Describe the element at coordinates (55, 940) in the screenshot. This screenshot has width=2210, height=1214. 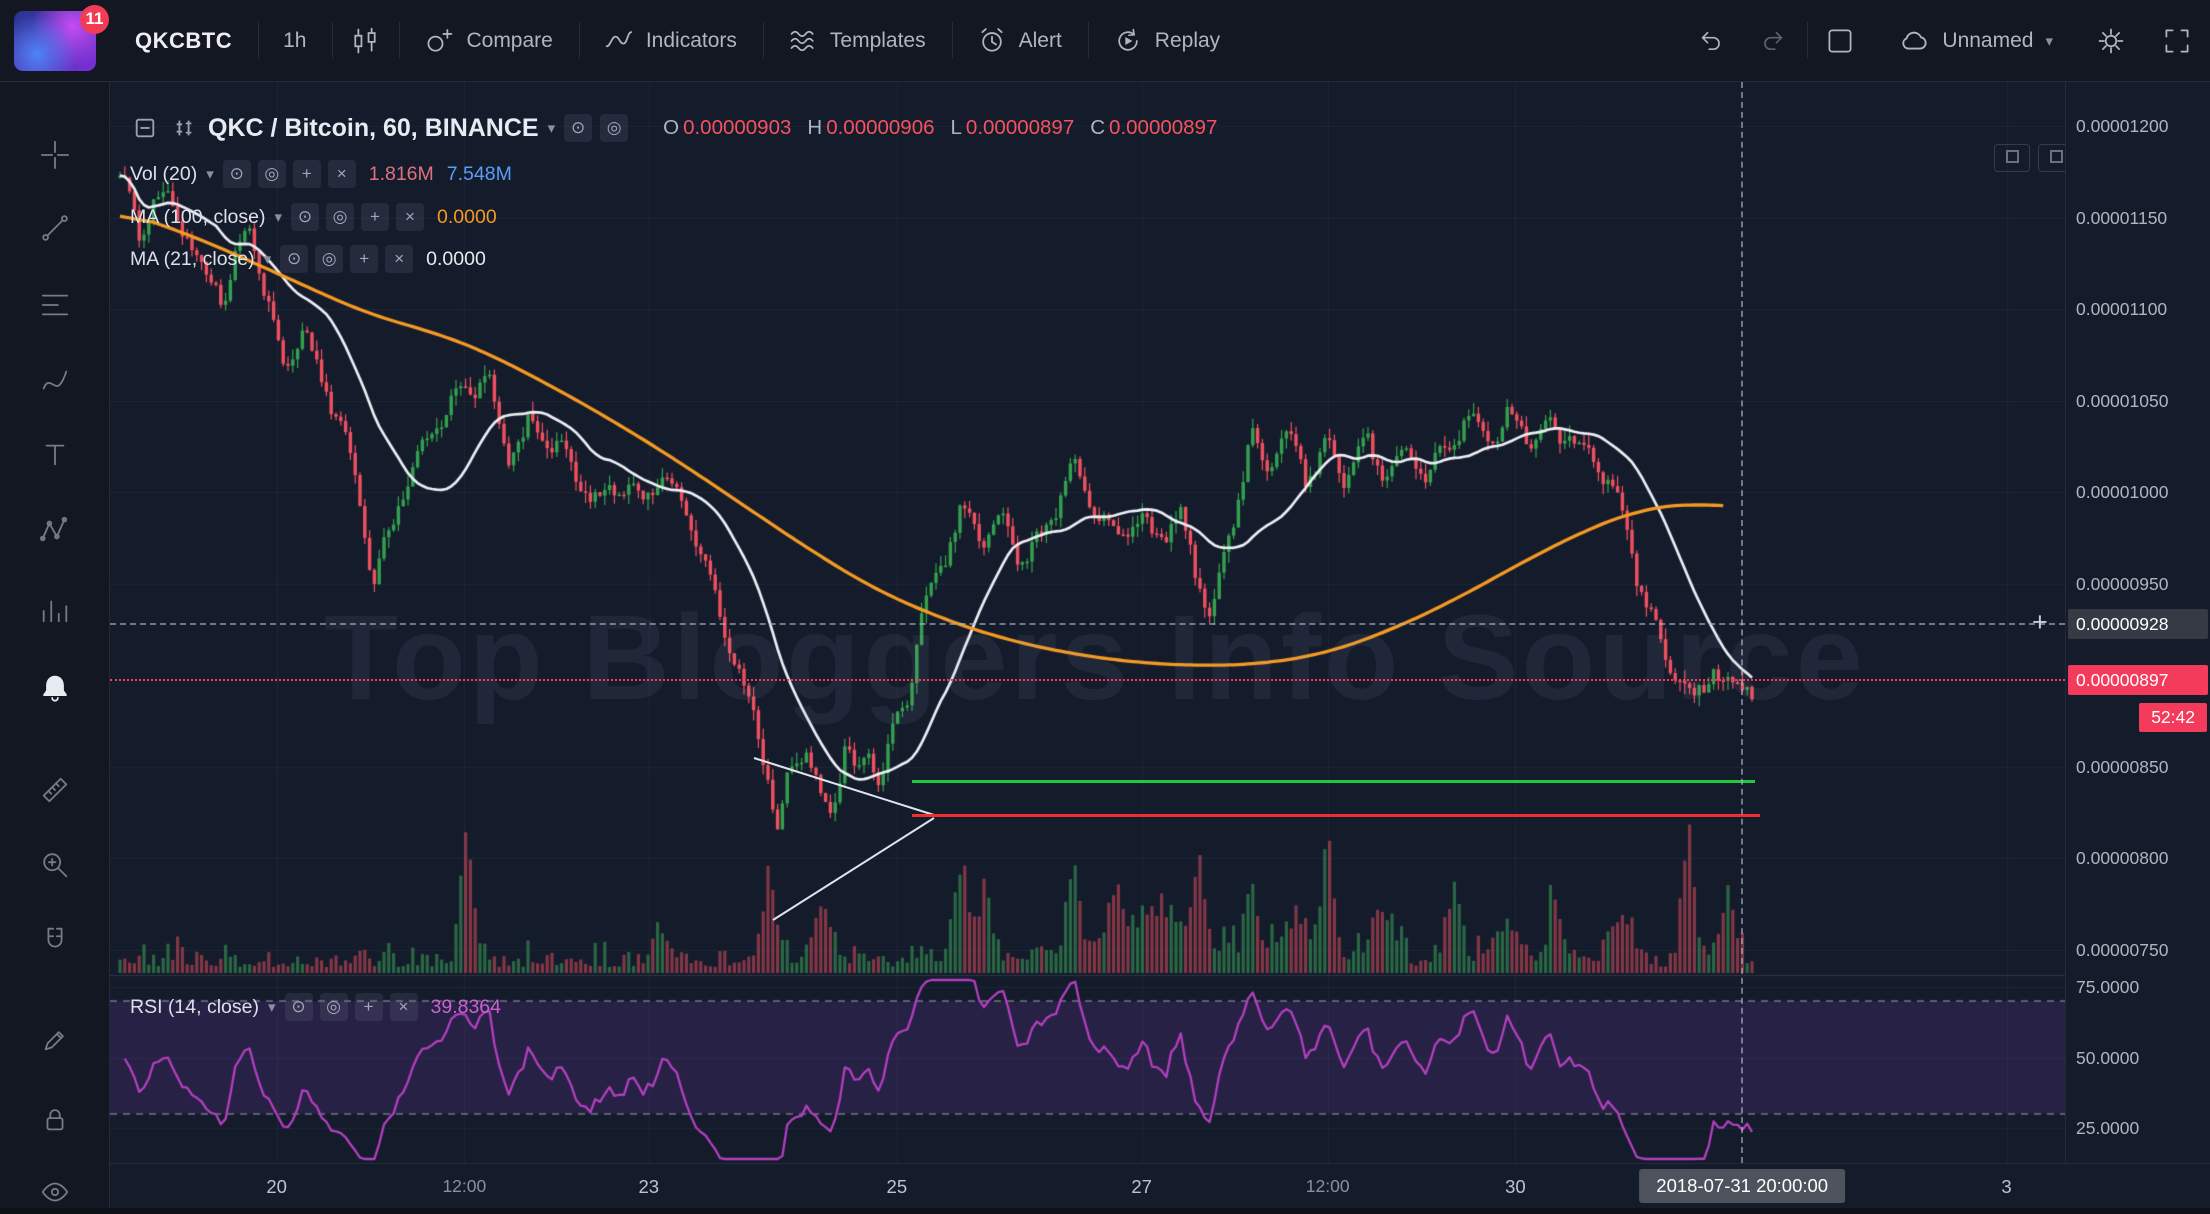
I see `magnet-icon` at that location.